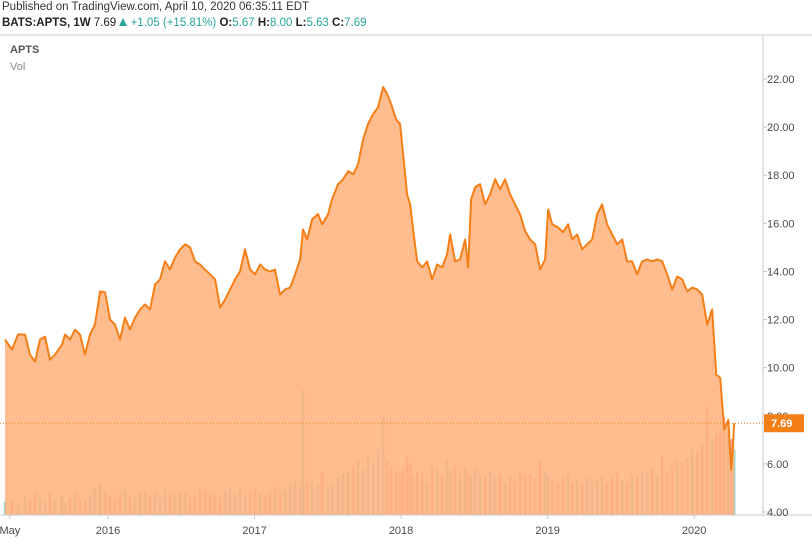 The width and height of the screenshot is (812, 545). I want to click on change: +1.05 (+15.81%), so click(173, 23).